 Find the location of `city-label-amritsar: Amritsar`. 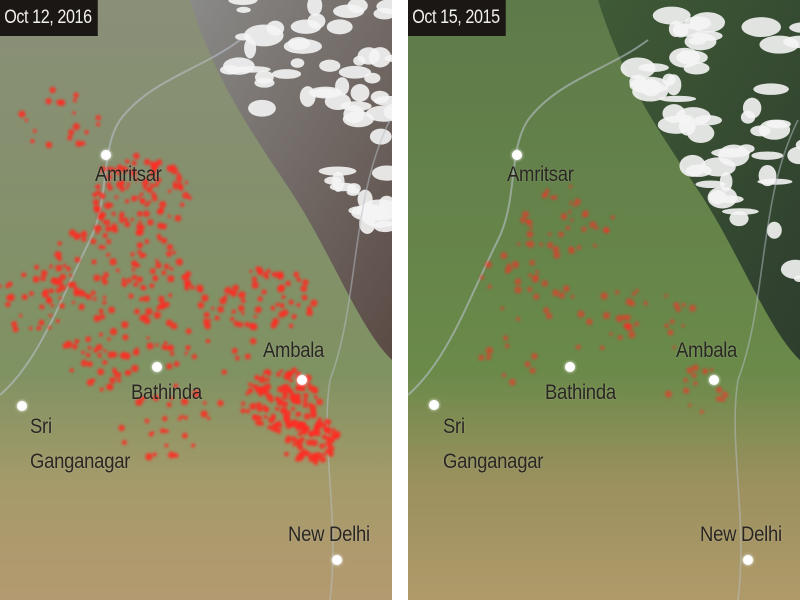

city-label-amritsar: Amritsar is located at coordinates (128, 174).